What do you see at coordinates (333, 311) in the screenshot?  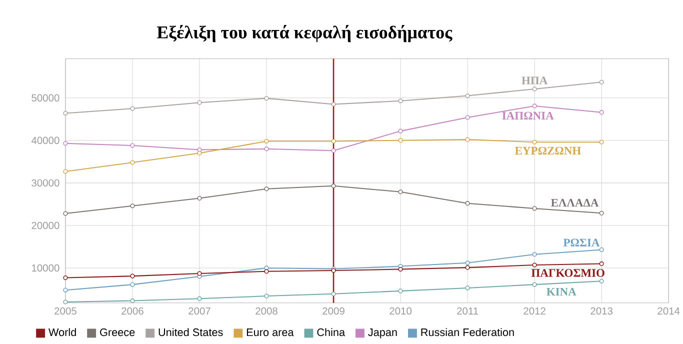 I see `x-tick-label: 2009` at bounding box center [333, 311].